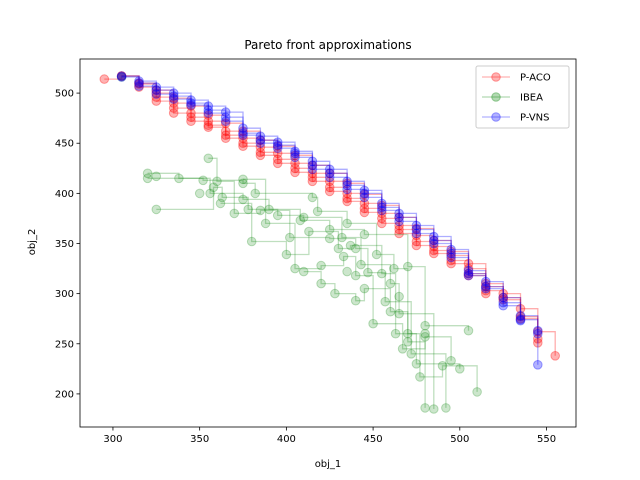 The width and height of the screenshot is (640, 480). I want to click on y-tick-label: 200, so click(64, 394).